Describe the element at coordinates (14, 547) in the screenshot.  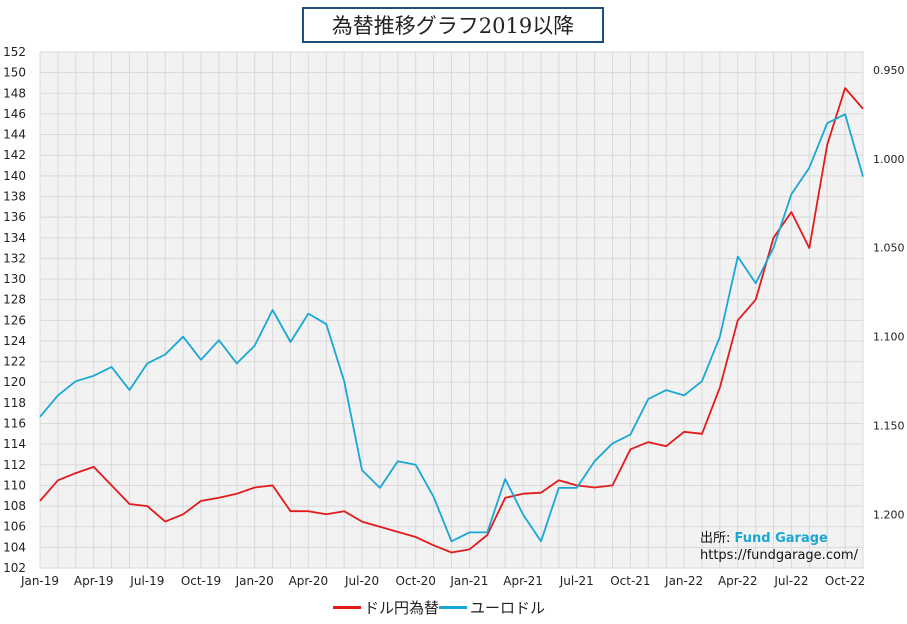
I see `left-tick-label: 104` at that location.